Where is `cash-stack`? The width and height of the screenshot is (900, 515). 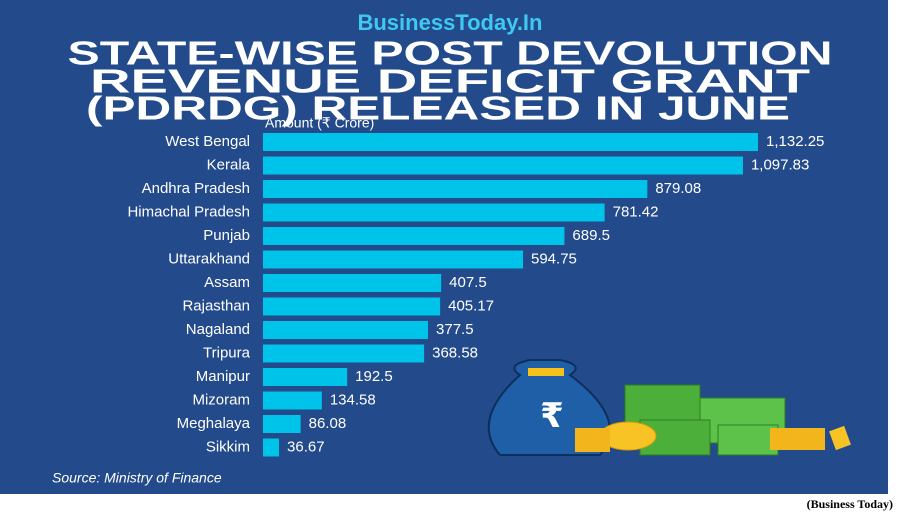 cash-stack is located at coordinates (748, 440).